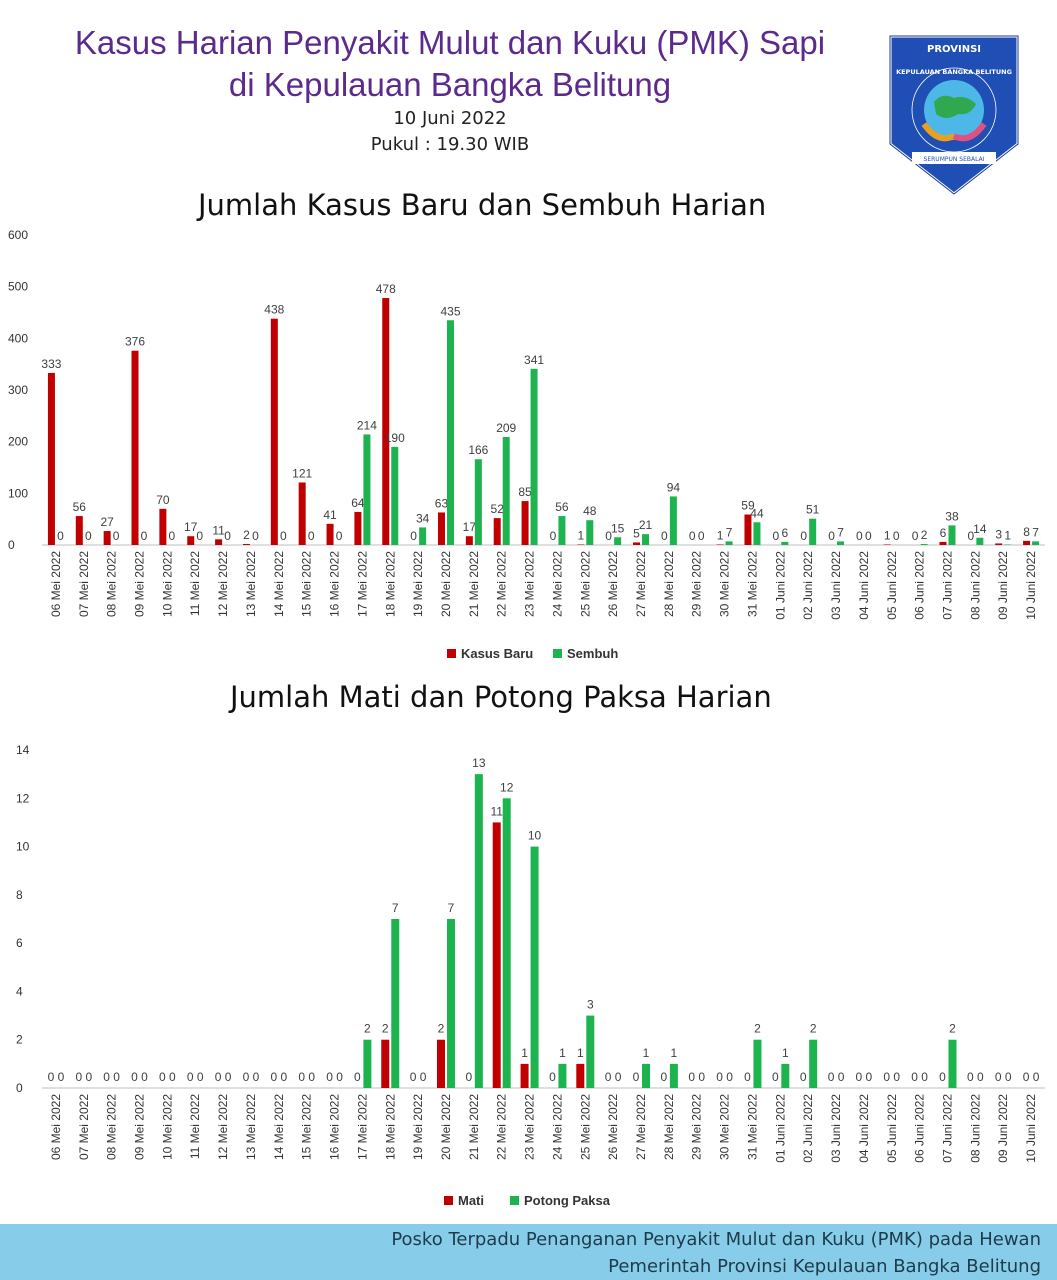 The width and height of the screenshot is (1057, 1280). I want to click on x-tick-label: 08 Juni 2022, so click(975, 1128).